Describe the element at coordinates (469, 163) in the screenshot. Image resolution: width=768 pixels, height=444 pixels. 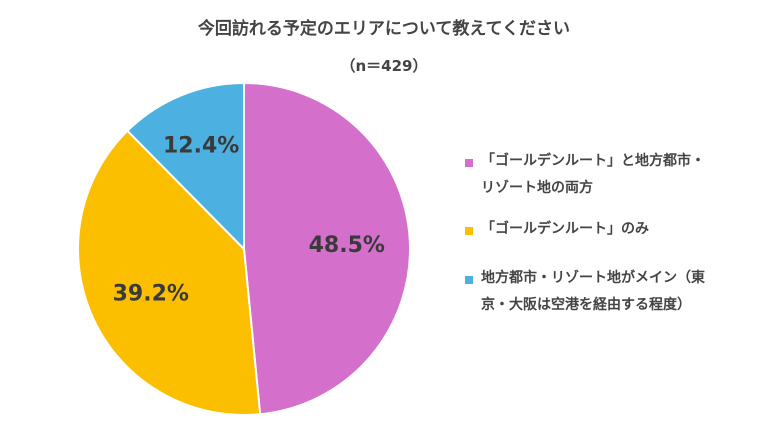
I see `legend-swatch-both` at that location.